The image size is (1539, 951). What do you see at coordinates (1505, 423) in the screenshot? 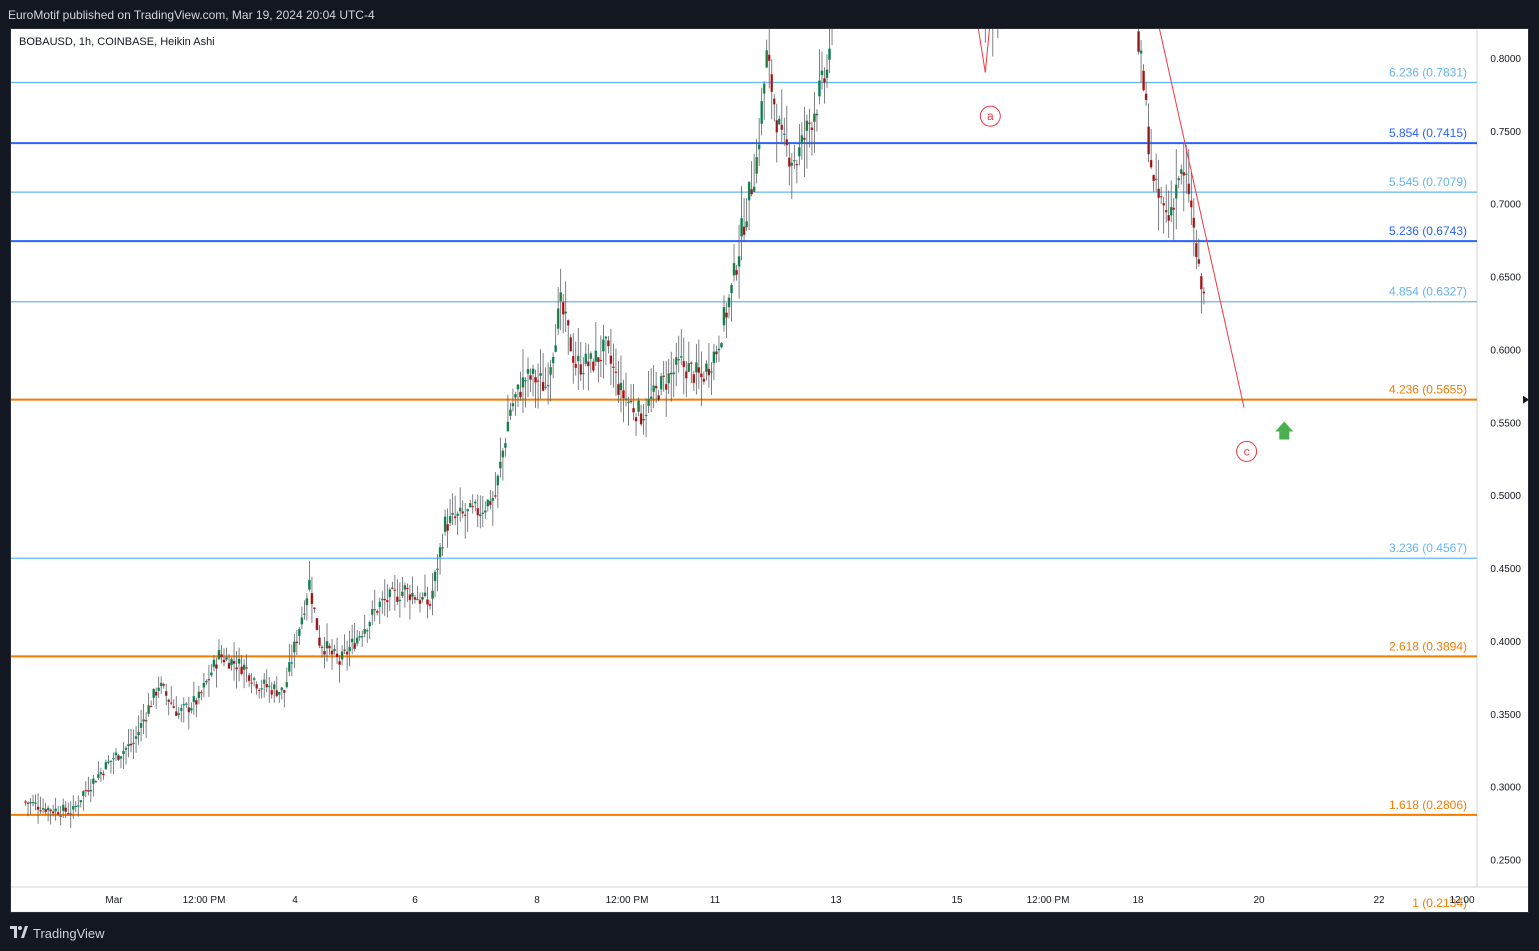
I see `price-tick-label: 0.5500` at bounding box center [1505, 423].